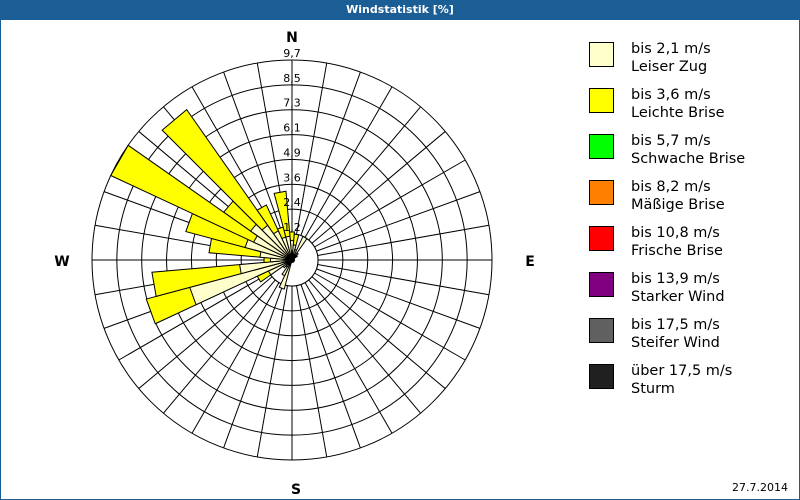  Describe the element at coordinates (682, 380) in the screenshot. I see `legend-label: über 17,5 m/s Sturm` at that location.